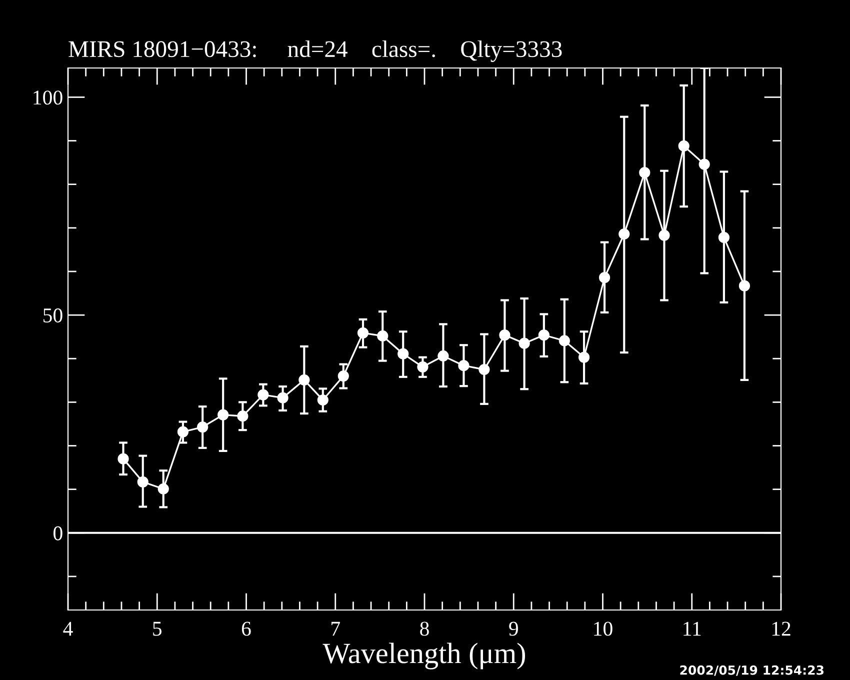 The width and height of the screenshot is (850, 680). I want to click on x-tick-label: 5, so click(157, 629).